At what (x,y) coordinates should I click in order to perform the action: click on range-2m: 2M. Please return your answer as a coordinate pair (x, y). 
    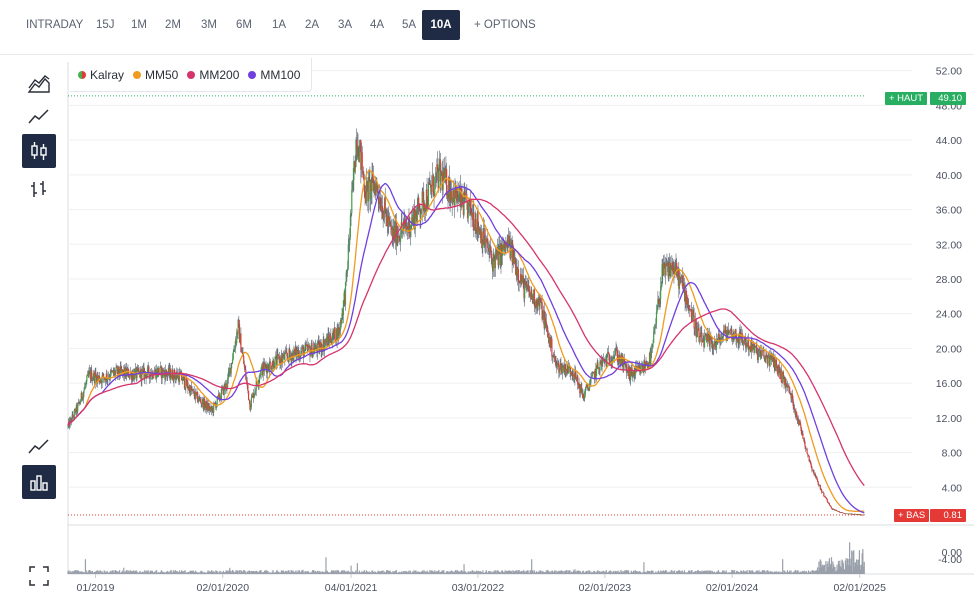
    Looking at the image, I should click on (173, 25).